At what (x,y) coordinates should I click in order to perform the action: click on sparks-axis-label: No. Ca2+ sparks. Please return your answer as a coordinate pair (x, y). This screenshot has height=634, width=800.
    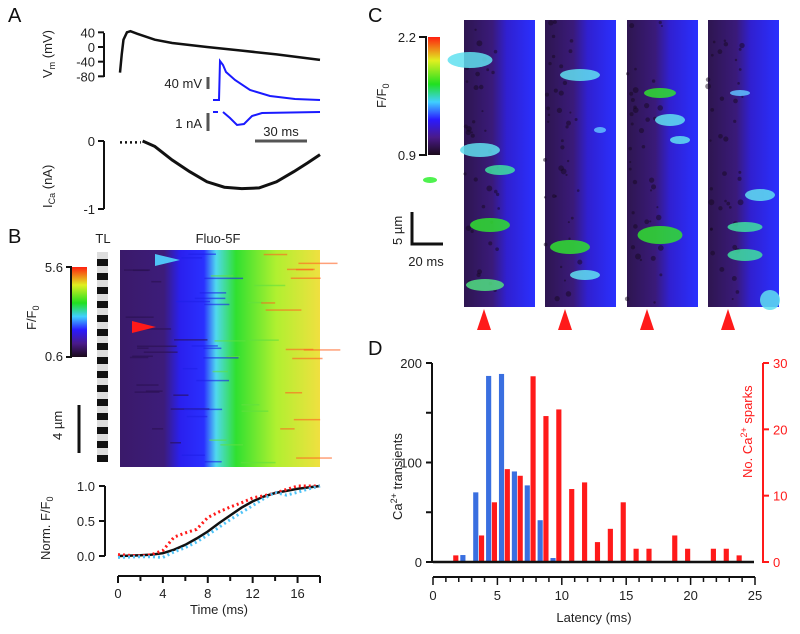
    Looking at the image, I should click on (747, 431).